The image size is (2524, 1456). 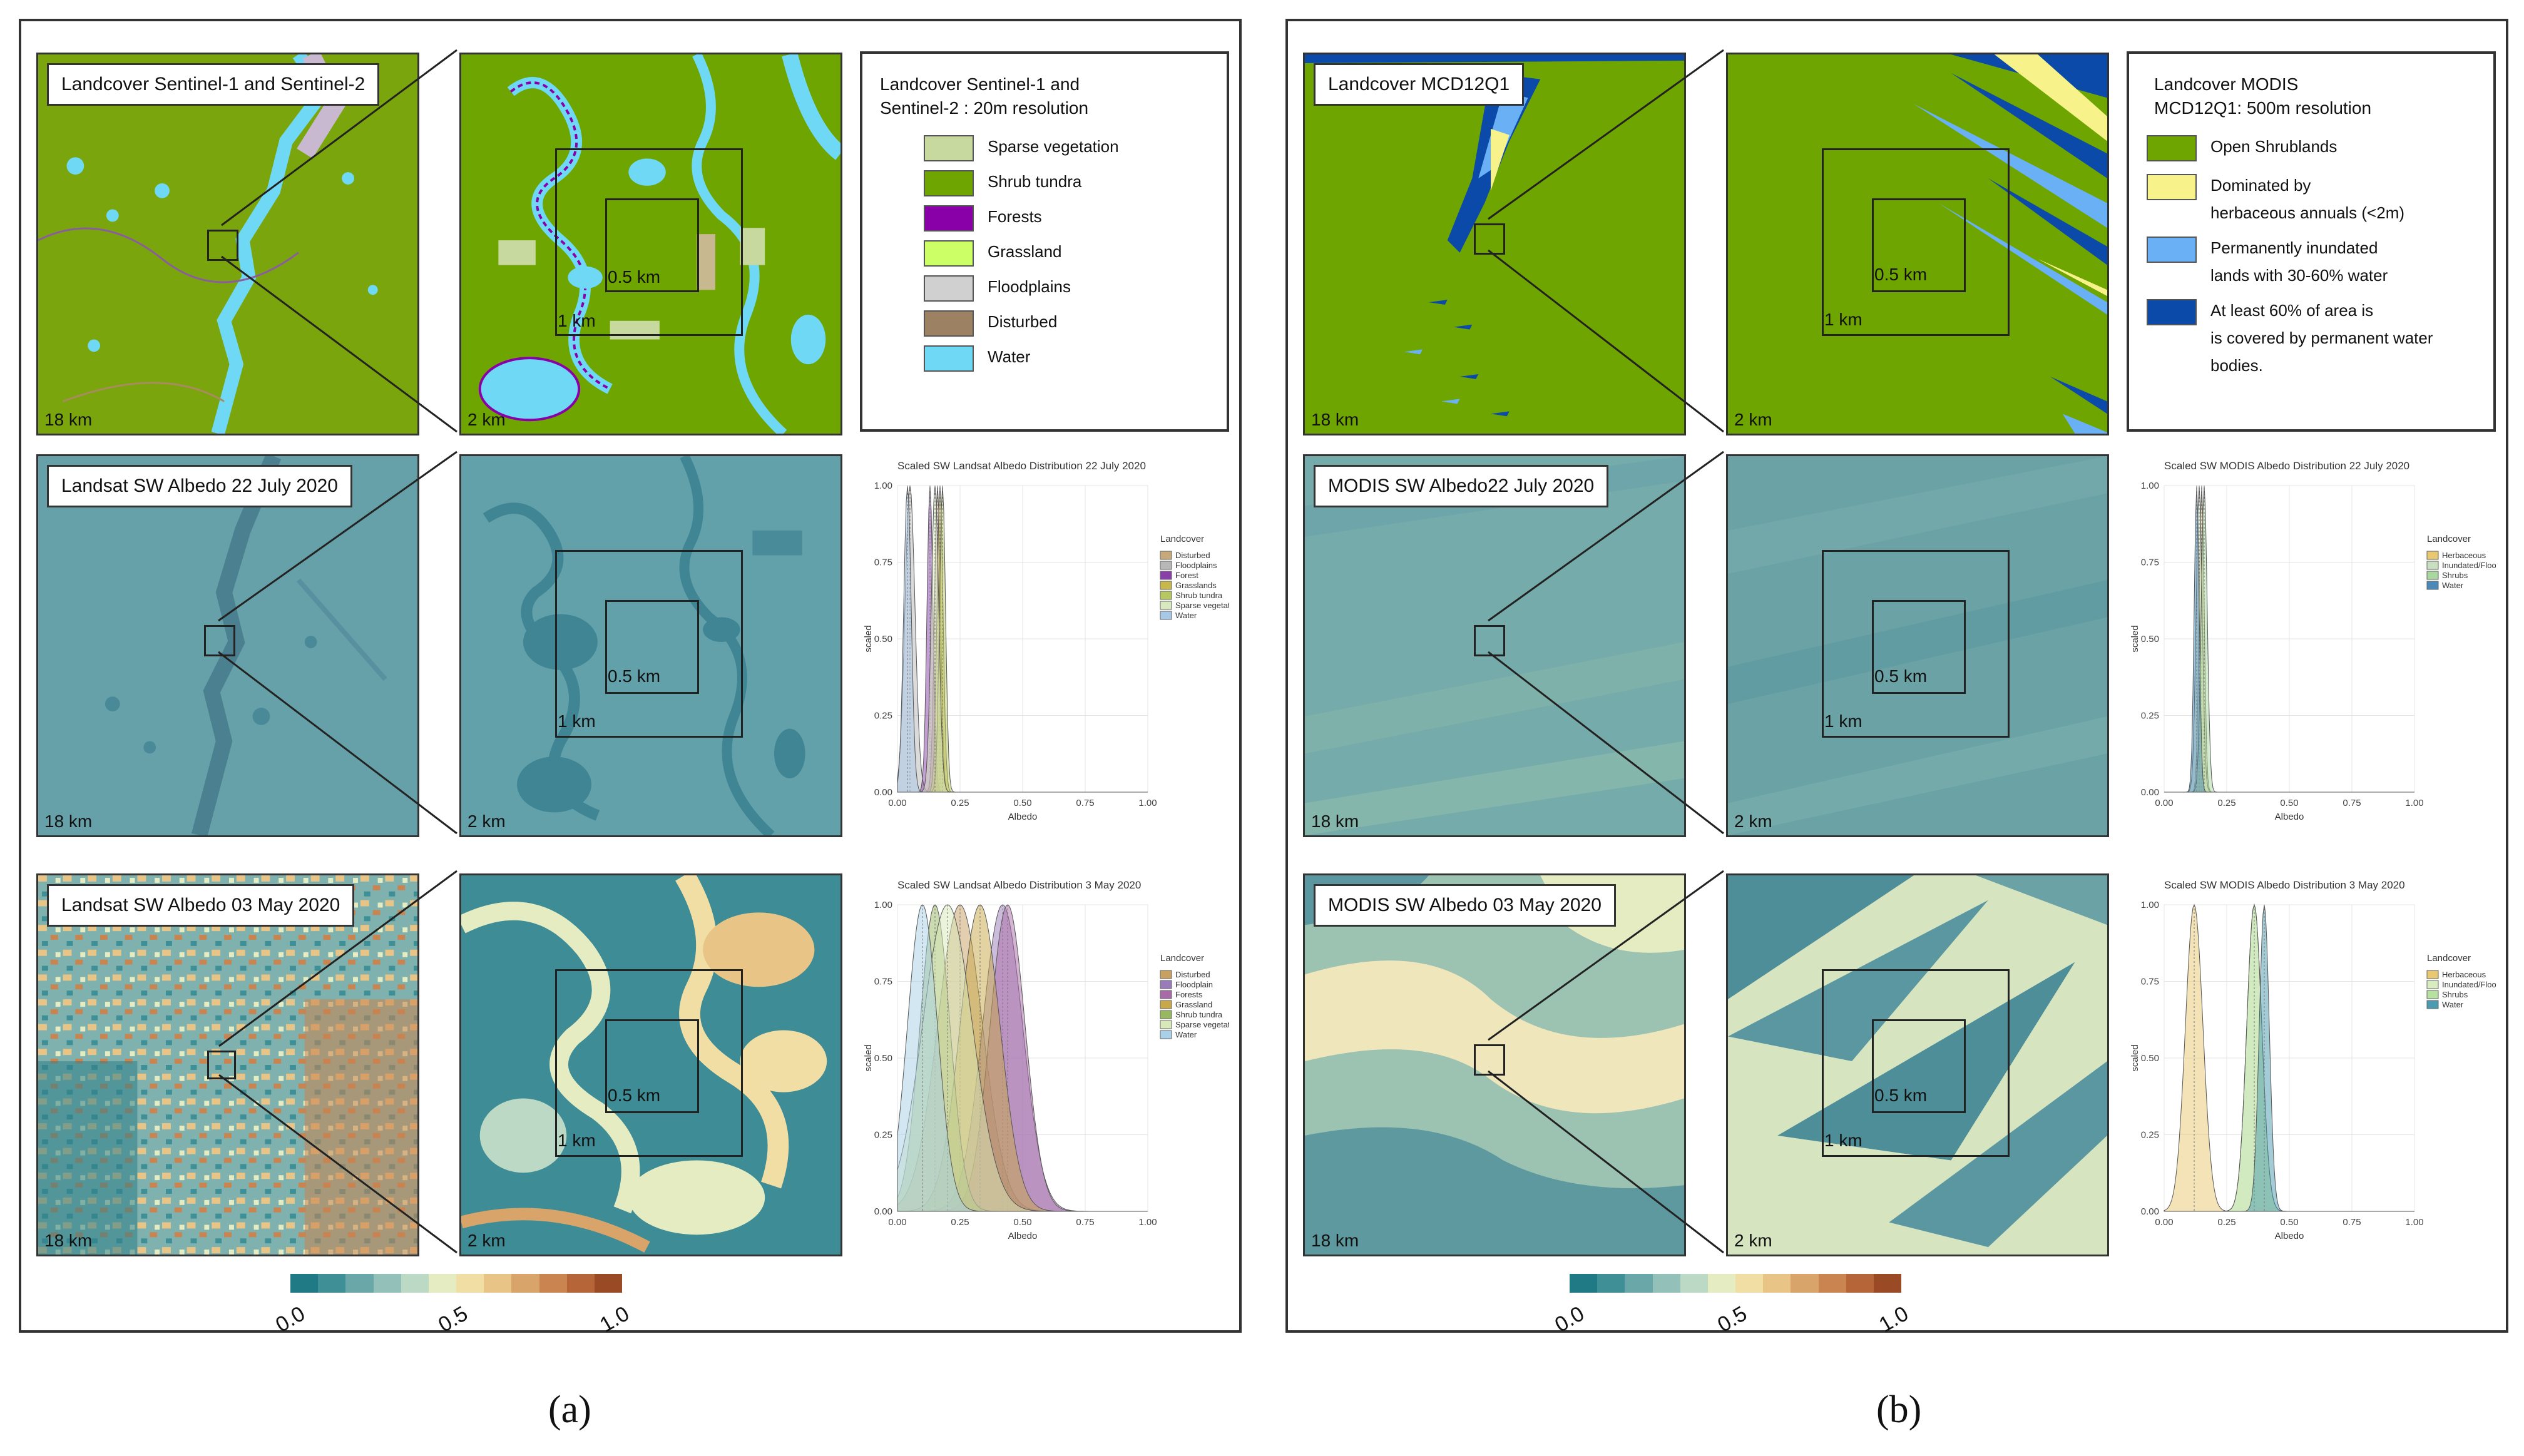 I want to click on legend-title: Landcover MODIS MCD12Q1: 500m resolution, so click(x=2263, y=96).